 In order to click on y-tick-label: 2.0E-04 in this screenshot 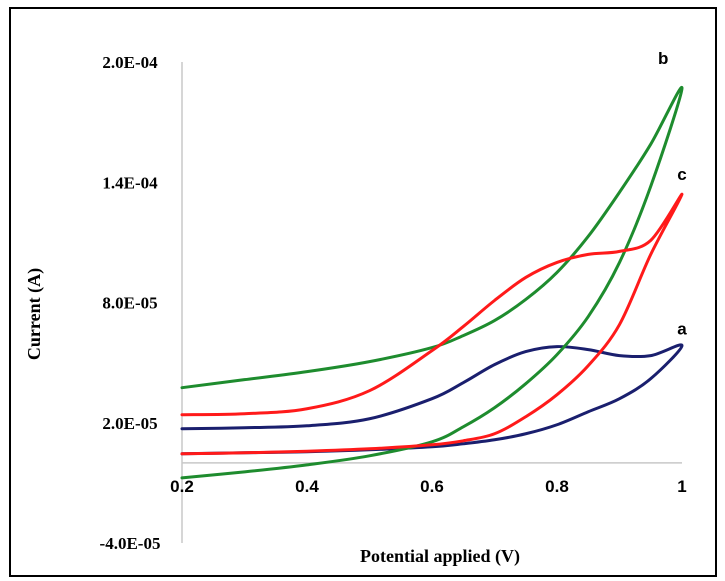, I will do `click(130, 62)`.